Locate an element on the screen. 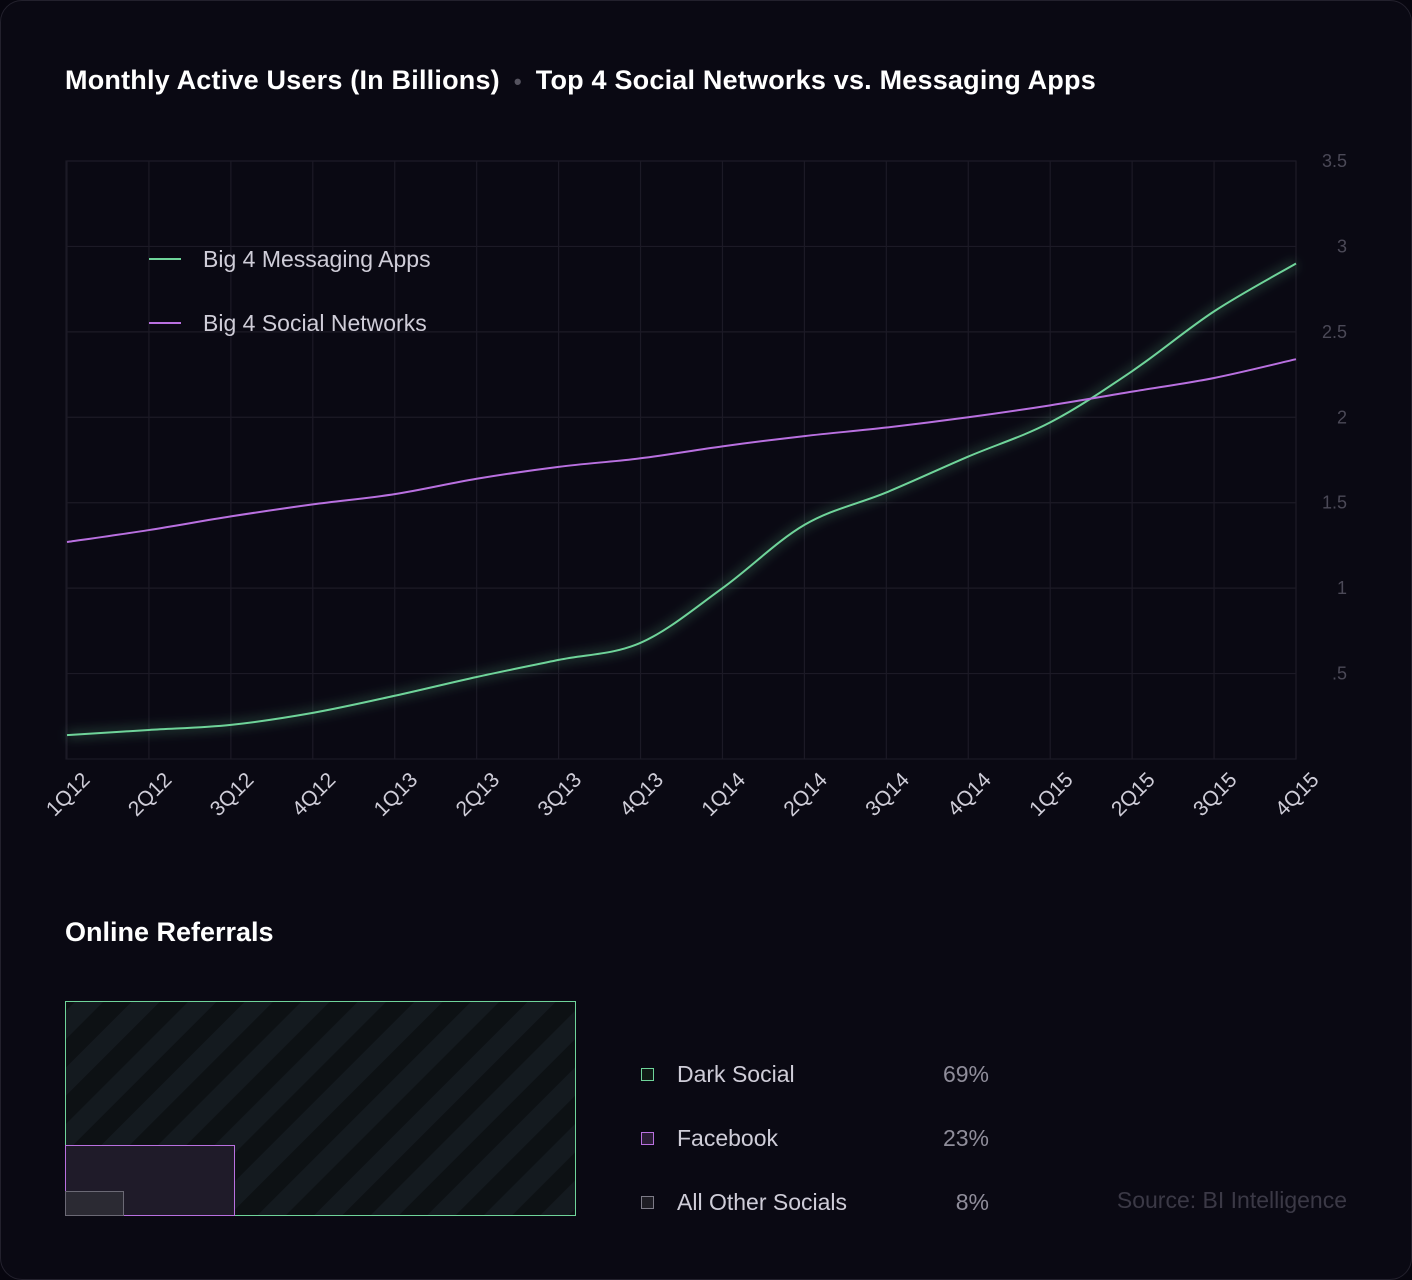 This screenshot has width=1412, height=1280. y-tick-label: 1.5 is located at coordinates (1334, 503).